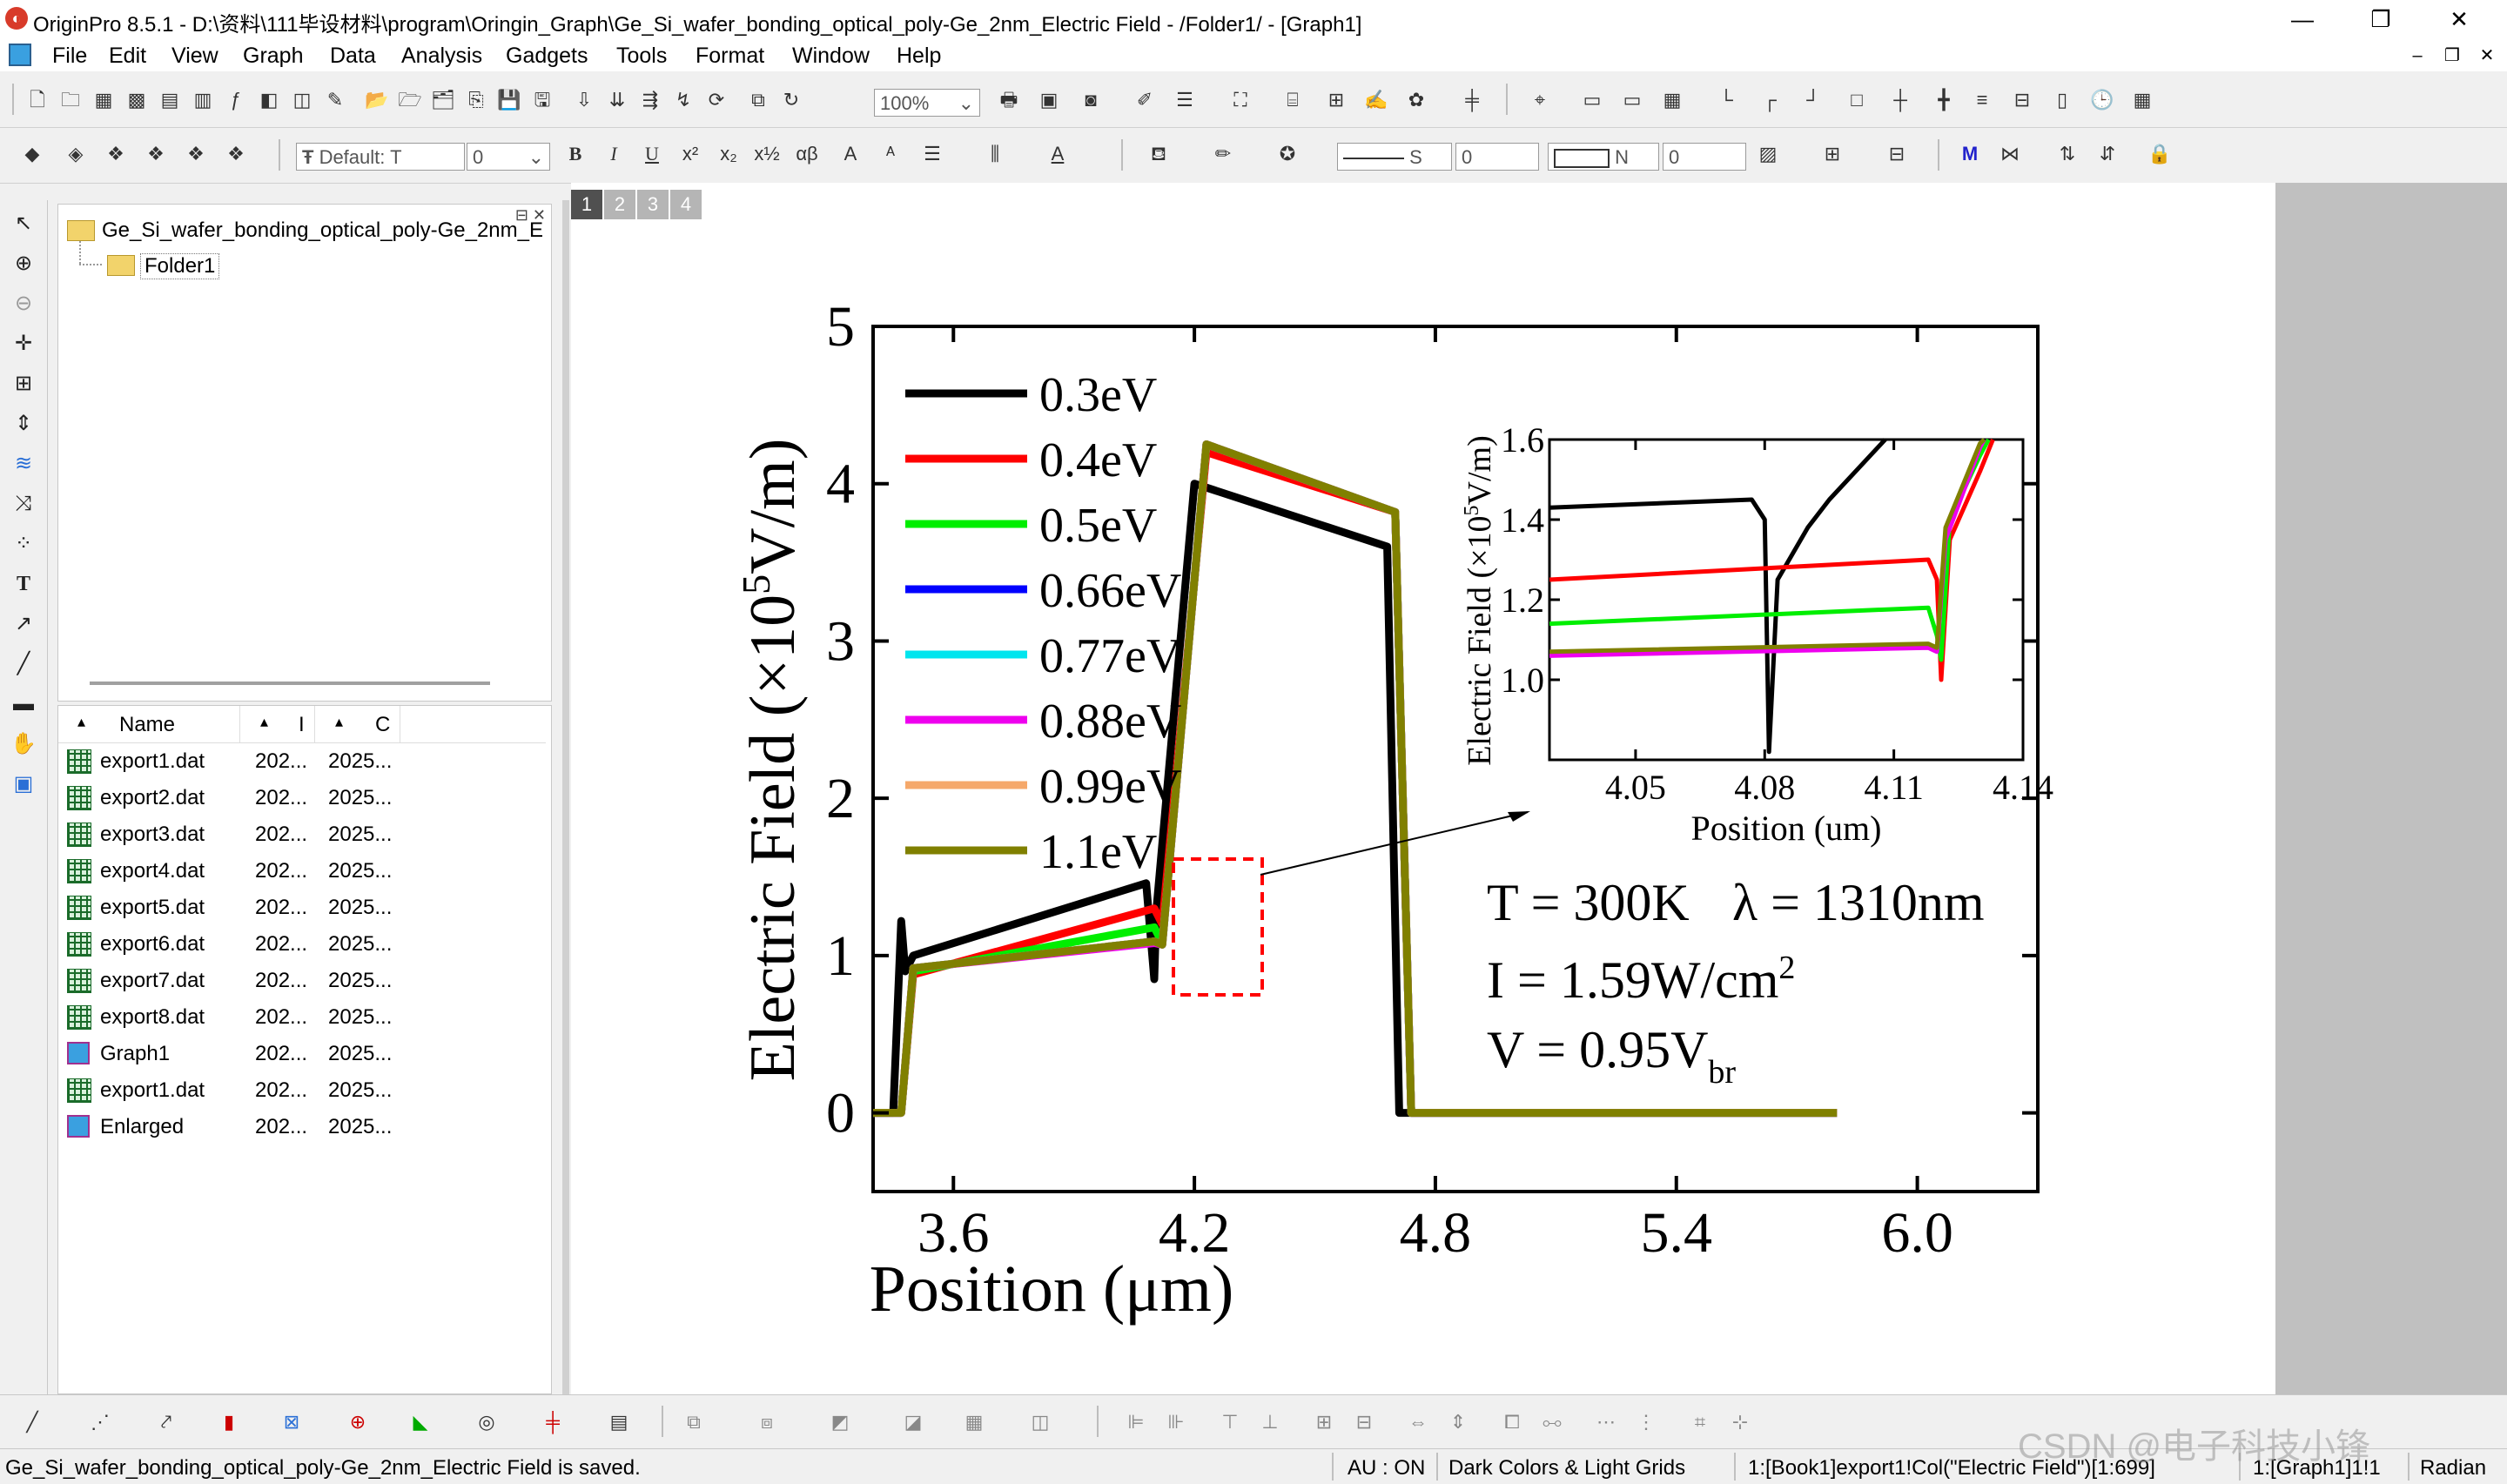  Describe the element at coordinates (2022, 100) in the screenshot. I see `new-legend-icon: ⊟` at that location.